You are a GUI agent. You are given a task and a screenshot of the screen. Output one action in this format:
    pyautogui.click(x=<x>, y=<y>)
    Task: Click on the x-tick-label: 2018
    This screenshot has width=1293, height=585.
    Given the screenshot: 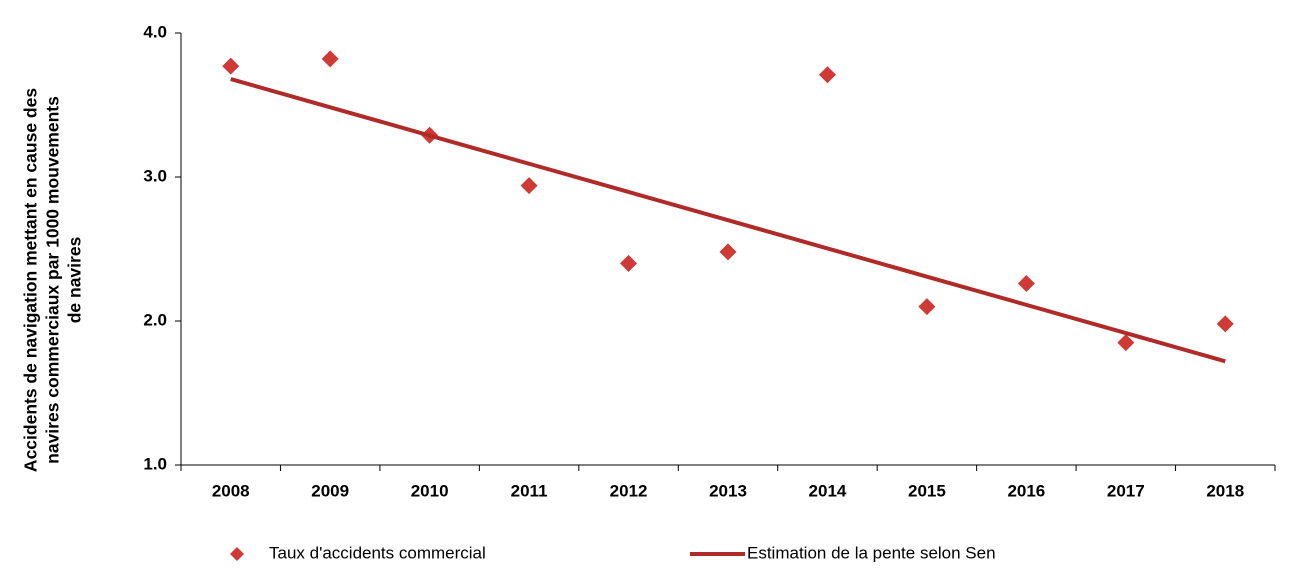 What is the action you would take?
    pyautogui.click(x=1225, y=490)
    